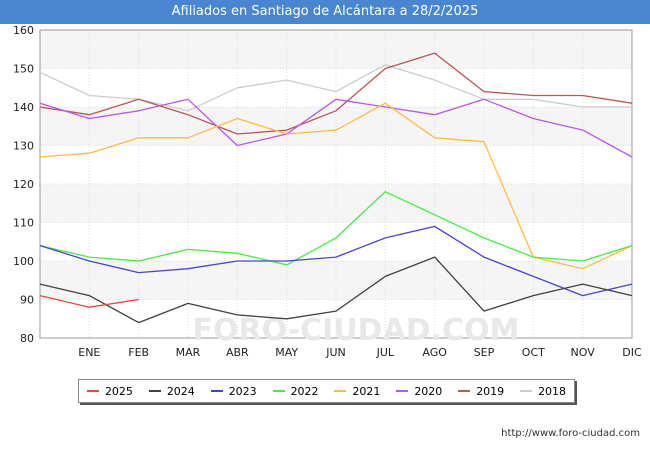 This screenshot has width=650, height=450. Describe the element at coordinates (428, 391) in the screenshot. I see `legend-label: 2020` at that location.